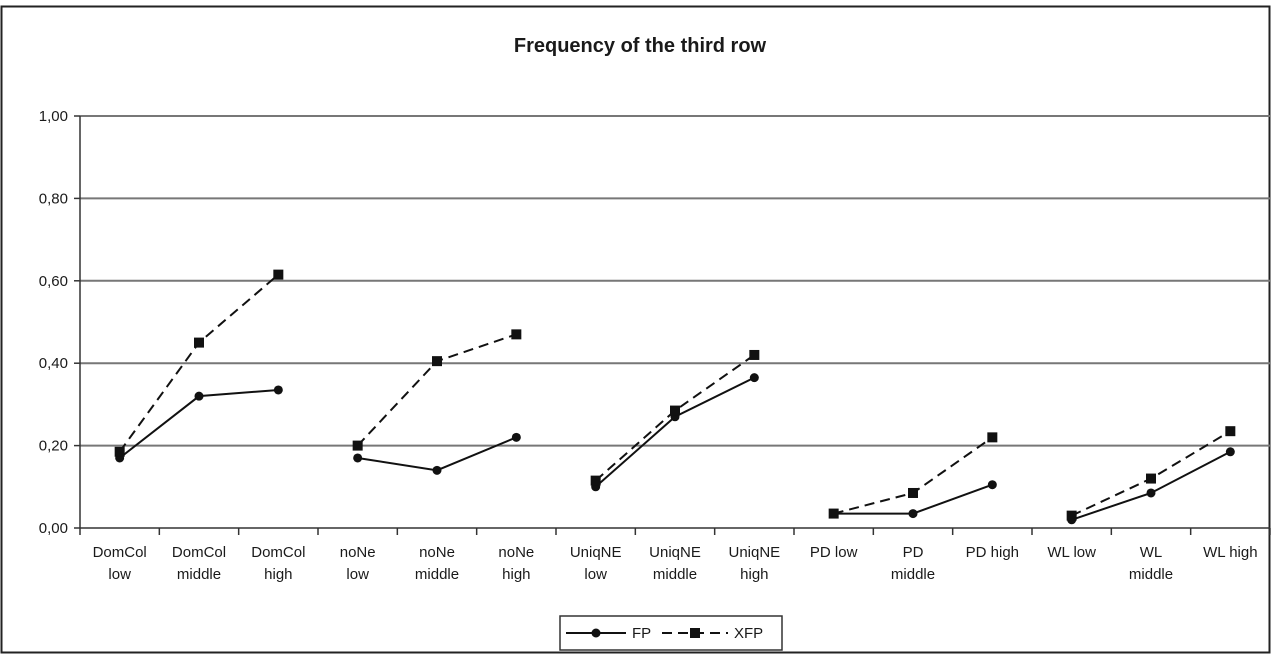 The width and height of the screenshot is (1273, 655). What do you see at coordinates (278, 563) in the screenshot?
I see `x-tick-label: DomCol high` at bounding box center [278, 563].